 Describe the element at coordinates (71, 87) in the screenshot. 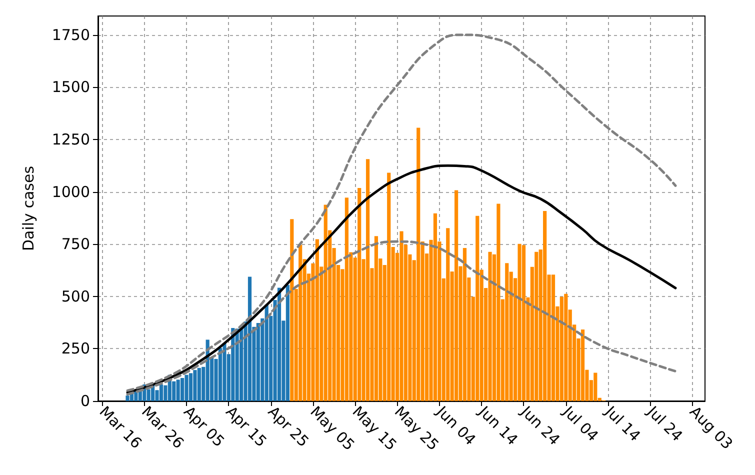

I see `y-tick-label: 1500` at that location.